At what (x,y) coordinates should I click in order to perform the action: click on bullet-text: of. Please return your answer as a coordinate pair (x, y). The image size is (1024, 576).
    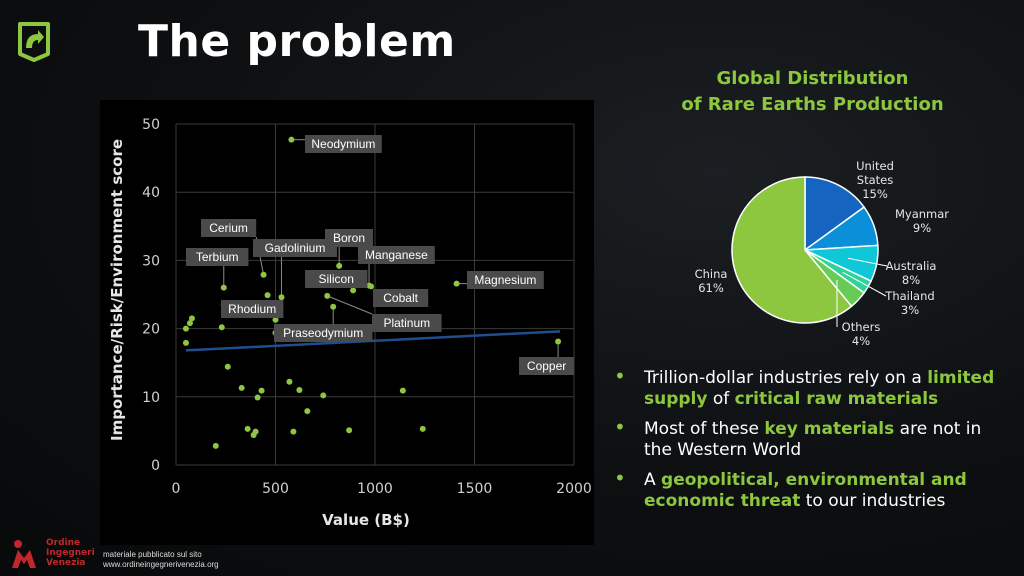
    Looking at the image, I should click on (721, 399).